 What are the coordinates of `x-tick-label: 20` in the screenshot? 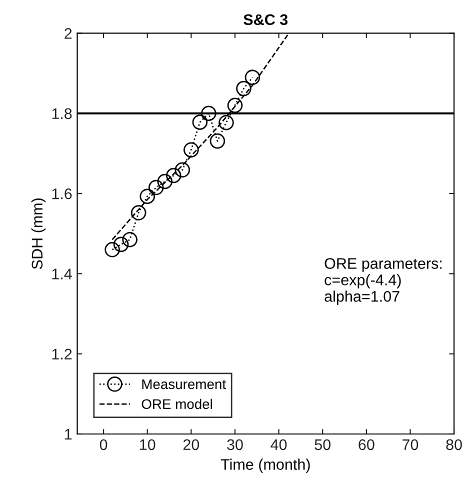 It's located at (191, 444).